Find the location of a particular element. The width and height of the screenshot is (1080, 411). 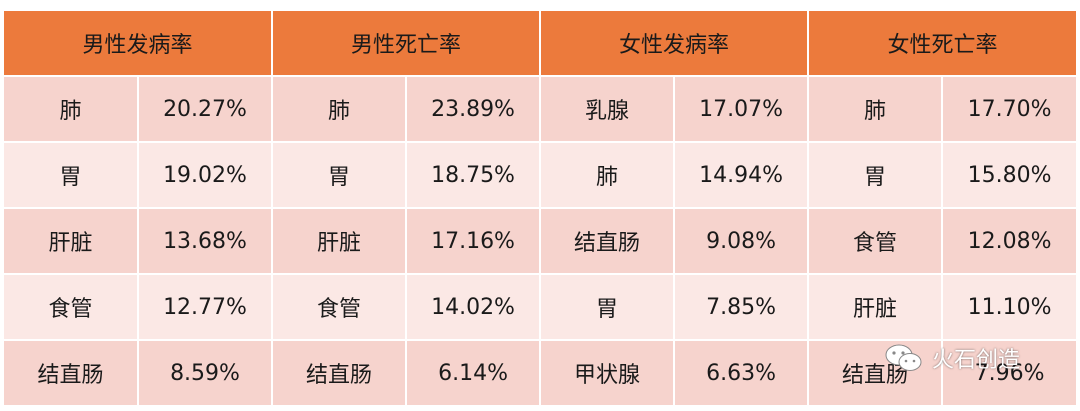

percent-cell: 11.10% is located at coordinates (1009, 307).